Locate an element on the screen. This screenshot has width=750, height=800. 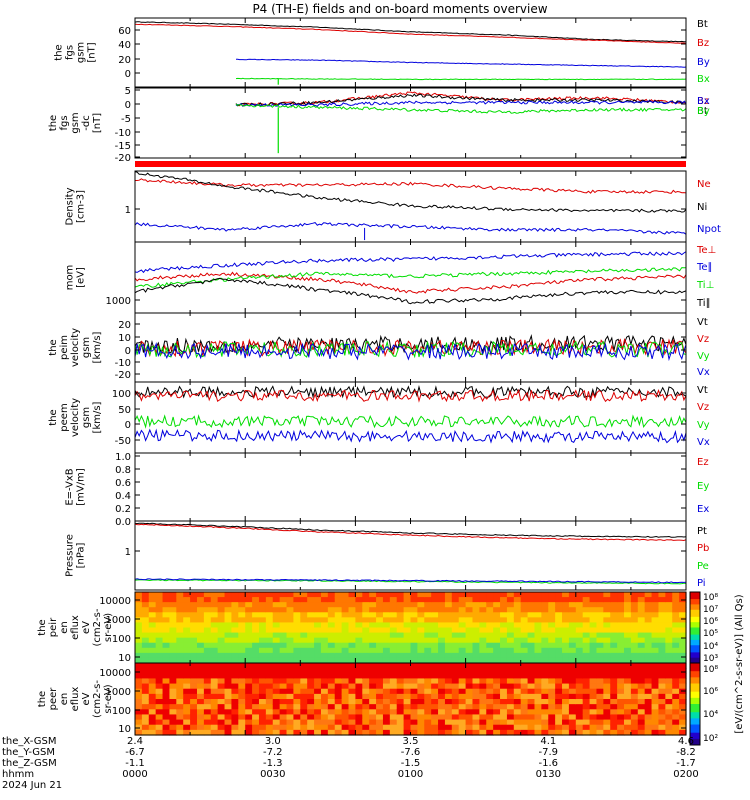
y-axis-label: the is located at coordinates (53, 123).